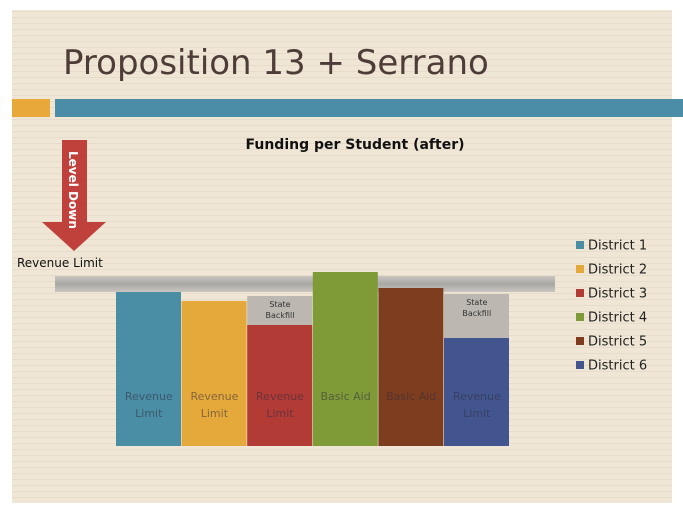 The width and height of the screenshot is (683, 506). What do you see at coordinates (74, 236) in the screenshot?
I see `arrow-head` at bounding box center [74, 236].